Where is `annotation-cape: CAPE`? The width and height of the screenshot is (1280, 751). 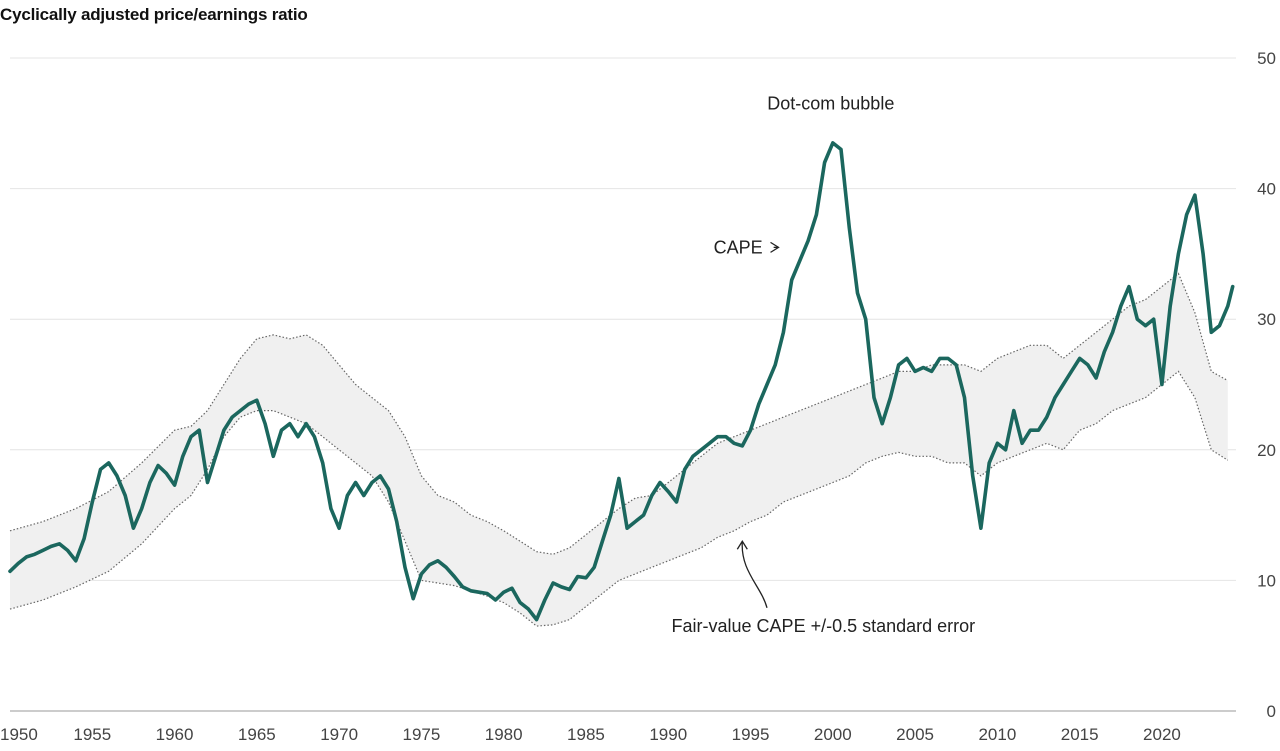
annotation-cape: CAPE is located at coordinates (738, 247).